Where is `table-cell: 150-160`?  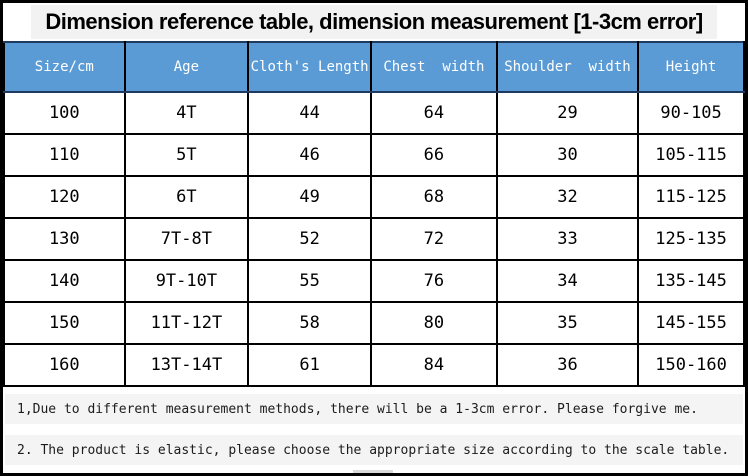 table-cell: 150-160 is located at coordinates (691, 365).